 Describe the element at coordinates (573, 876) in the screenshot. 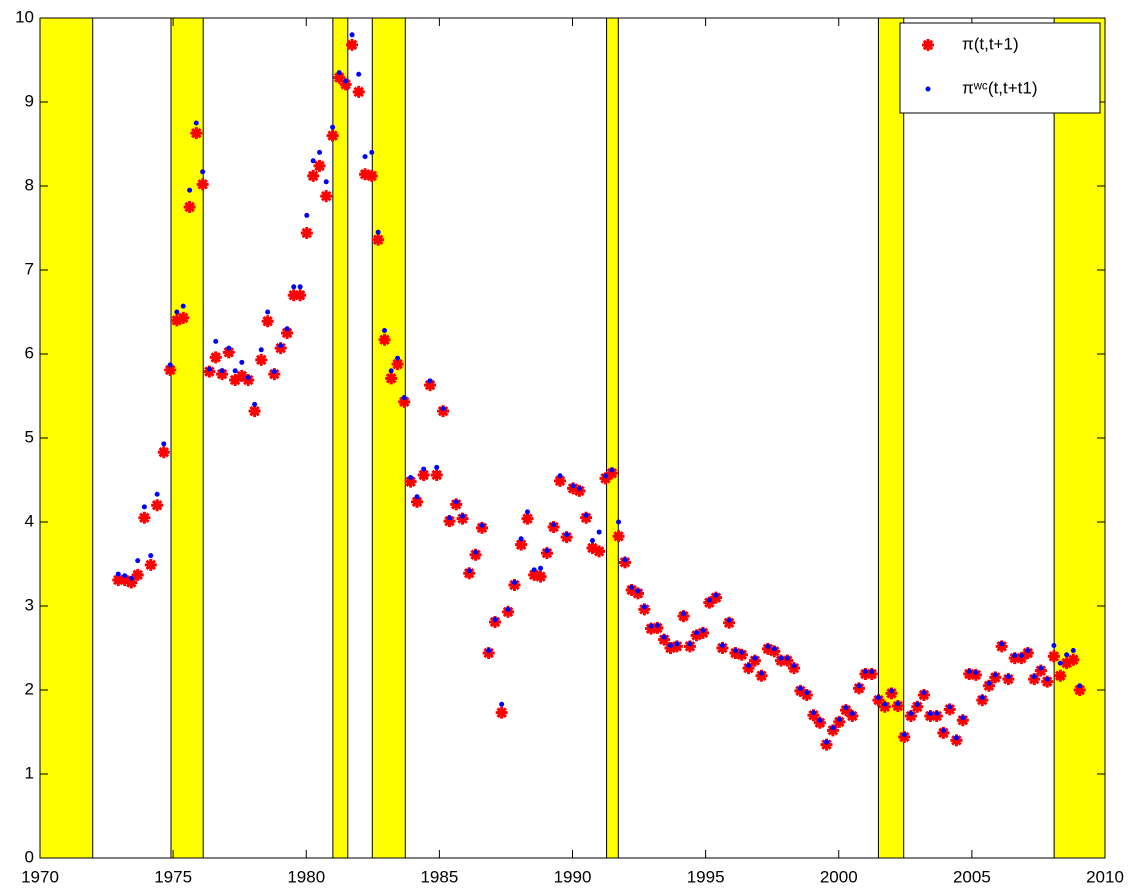

I see `x-tick-label: 1990` at that location.